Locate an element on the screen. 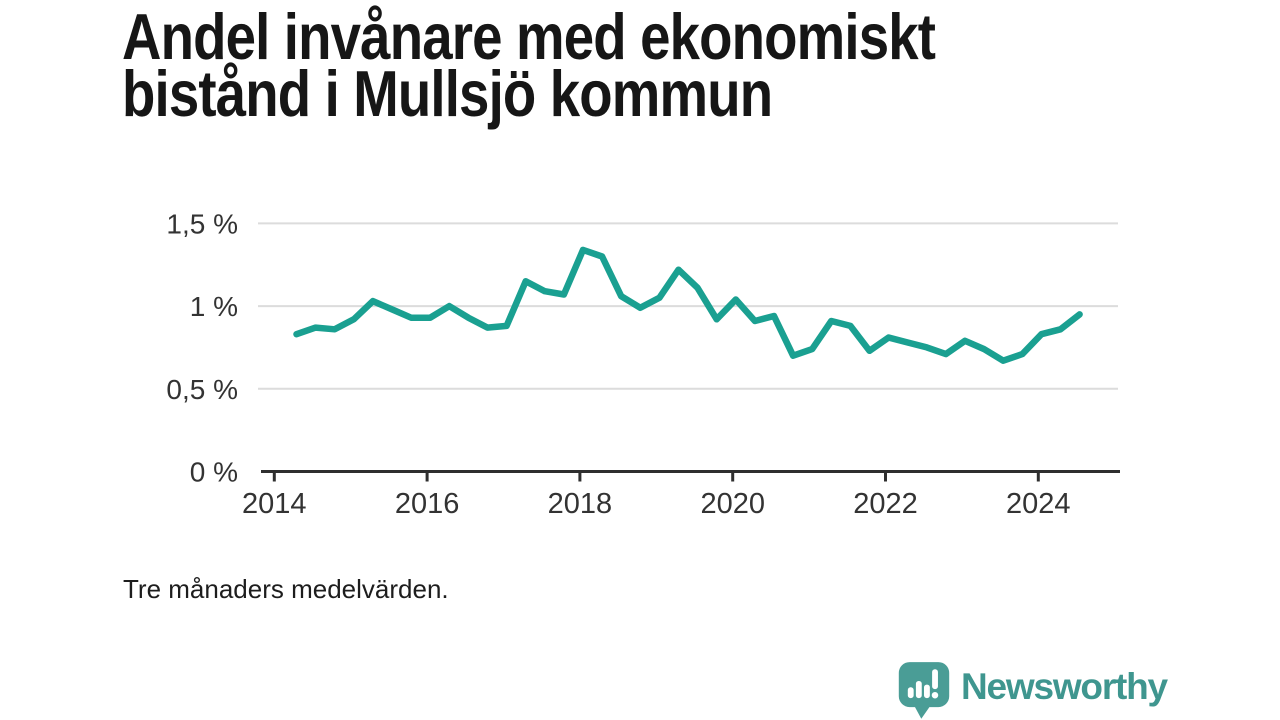  x-axis-tick-label: 2020 is located at coordinates (732, 504).